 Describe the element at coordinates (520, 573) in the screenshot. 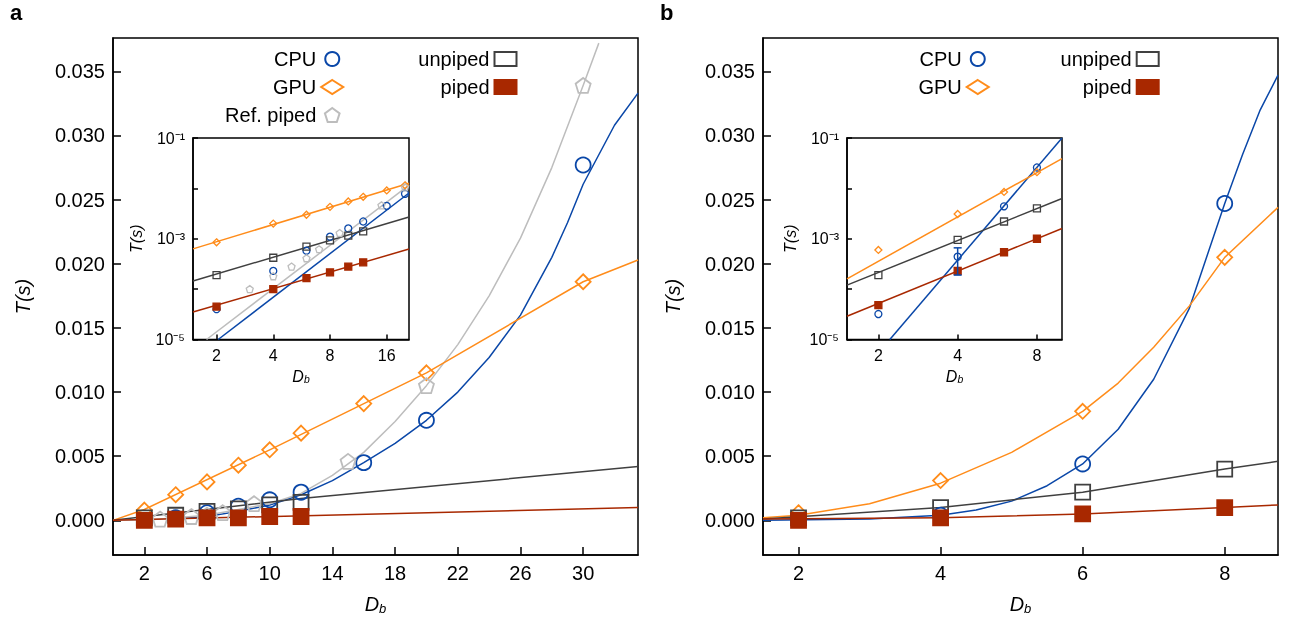

I see `x-tick-label: 26` at that location.